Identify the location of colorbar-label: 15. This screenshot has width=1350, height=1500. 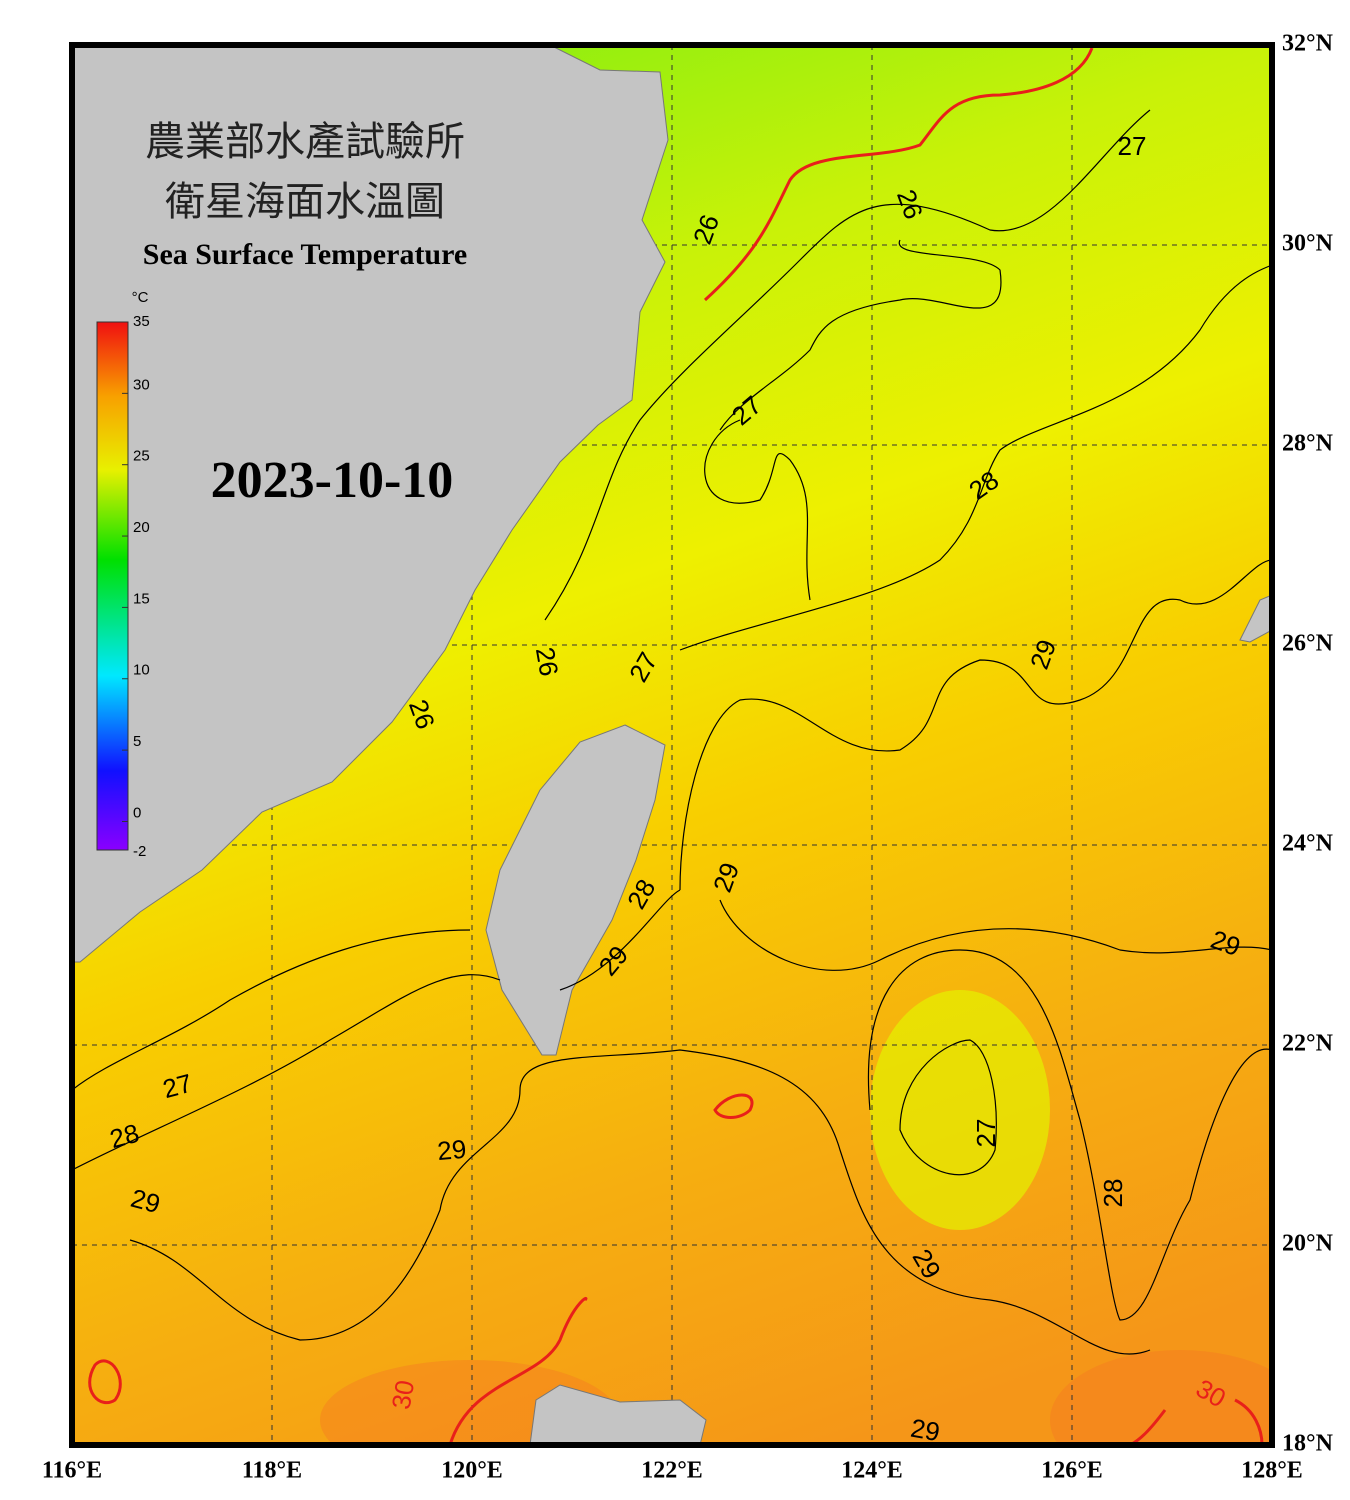
(141, 598).